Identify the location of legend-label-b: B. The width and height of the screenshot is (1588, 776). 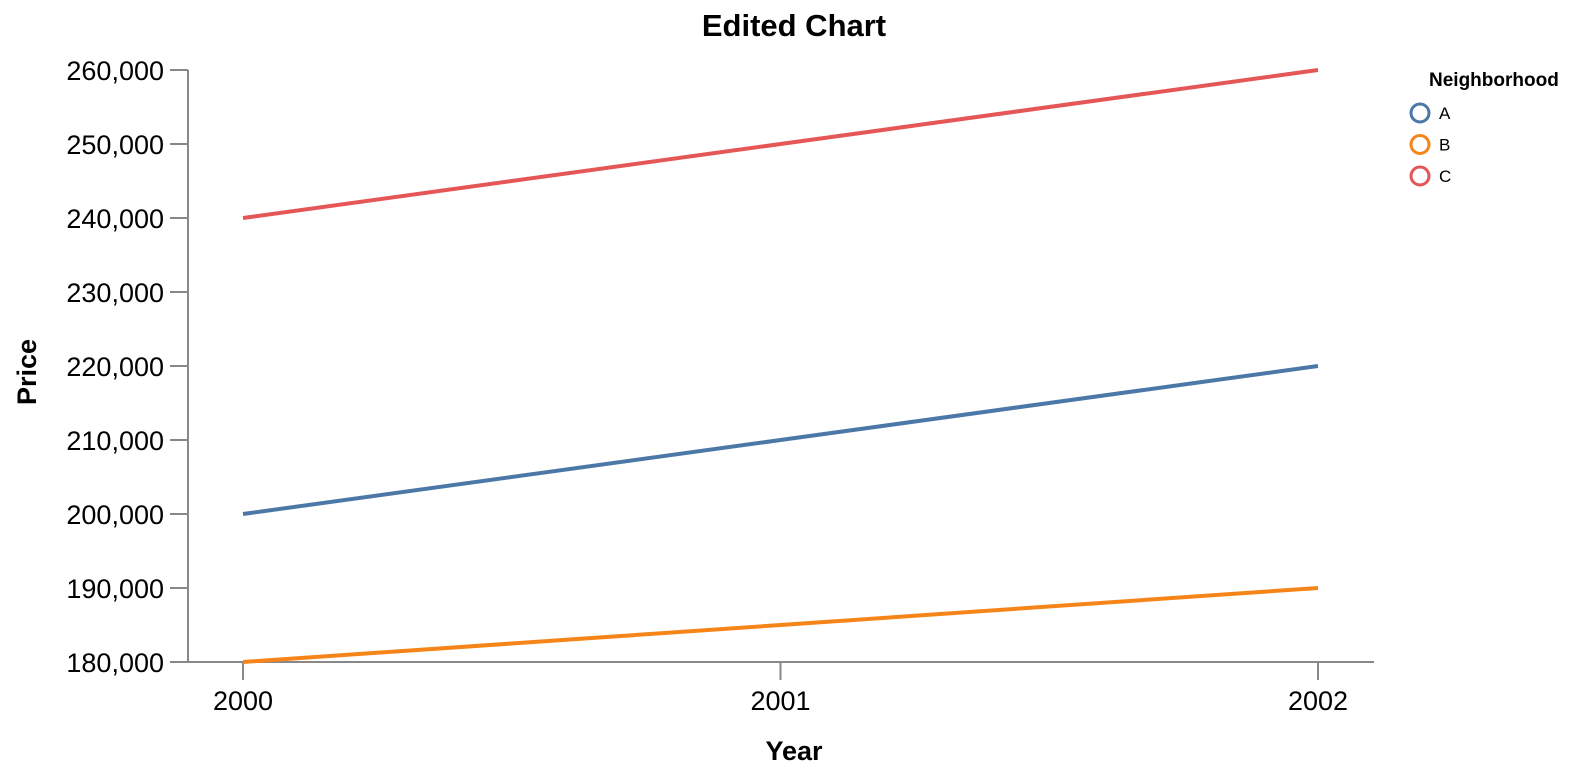
(1444, 145).